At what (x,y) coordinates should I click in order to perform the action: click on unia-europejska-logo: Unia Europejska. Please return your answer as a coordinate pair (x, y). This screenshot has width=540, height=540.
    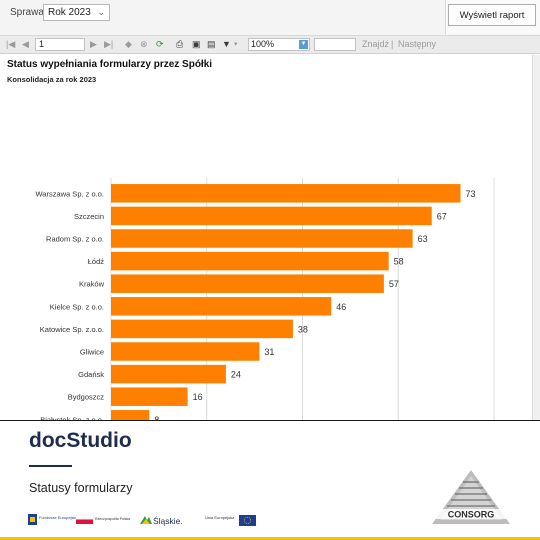
    Looking at the image, I should click on (230, 520).